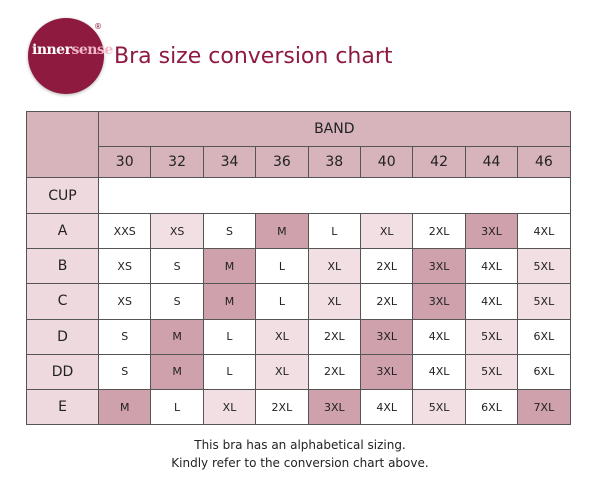 The height and width of the screenshot is (480, 600). Describe the element at coordinates (334, 162) in the screenshot. I see `band-cell: 38` at that location.